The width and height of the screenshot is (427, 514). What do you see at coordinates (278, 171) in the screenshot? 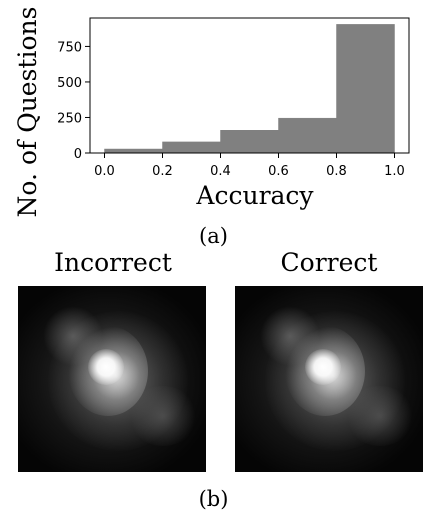
I see `x-tick-label: 0.6` at bounding box center [278, 171].